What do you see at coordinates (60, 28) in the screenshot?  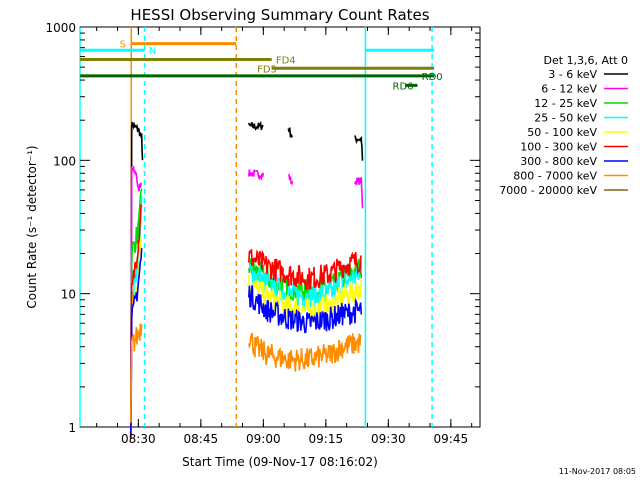 I see `y-tick-label: 1000` at bounding box center [60, 28].